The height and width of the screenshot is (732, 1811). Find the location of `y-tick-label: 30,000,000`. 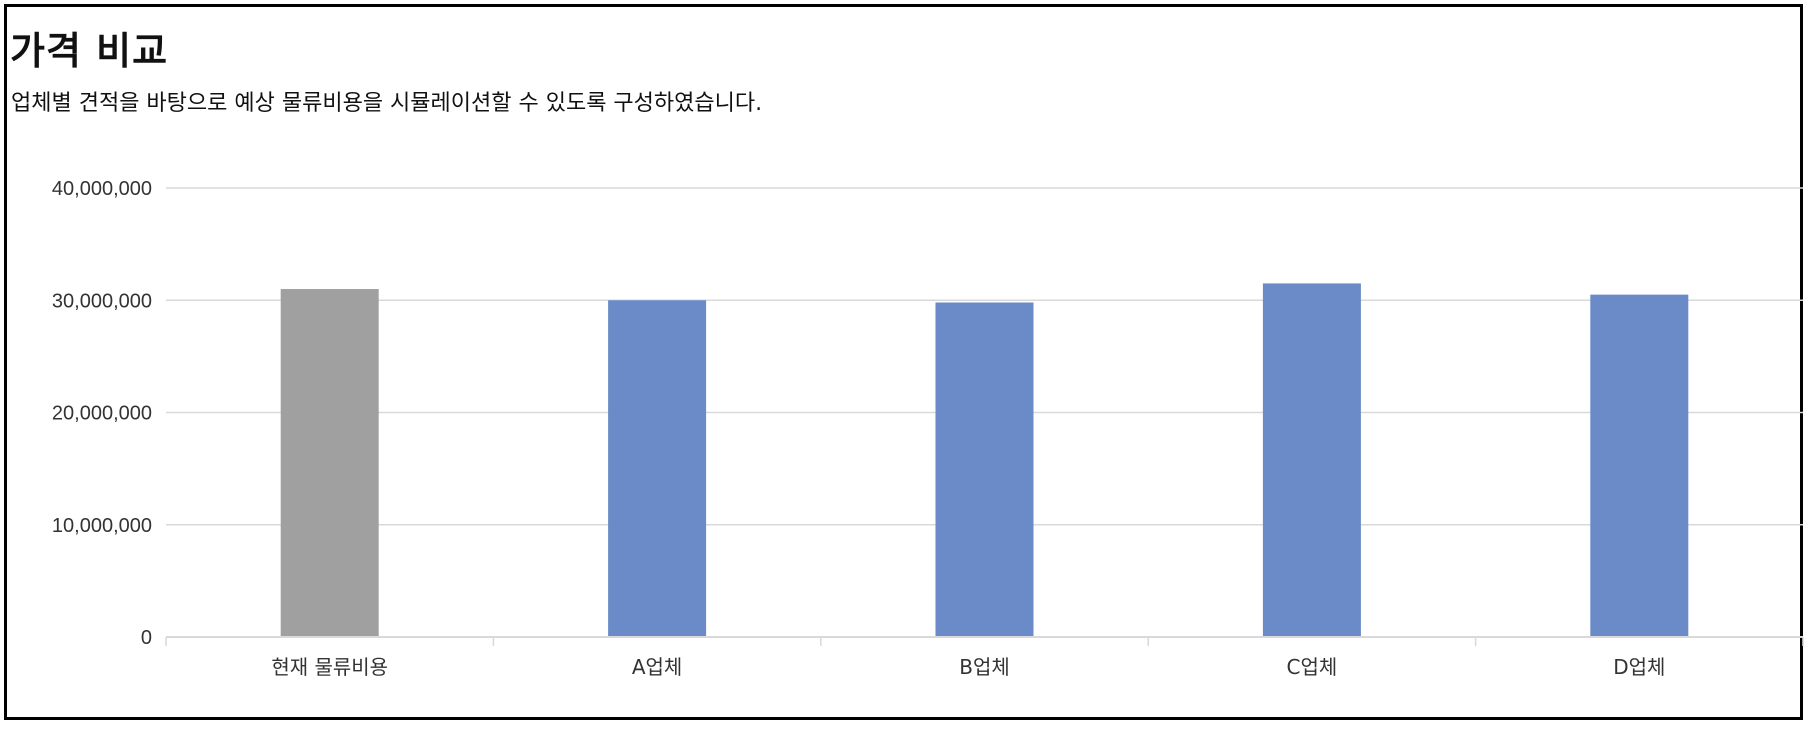

y-tick-label: 30,000,000 is located at coordinates (102, 301).